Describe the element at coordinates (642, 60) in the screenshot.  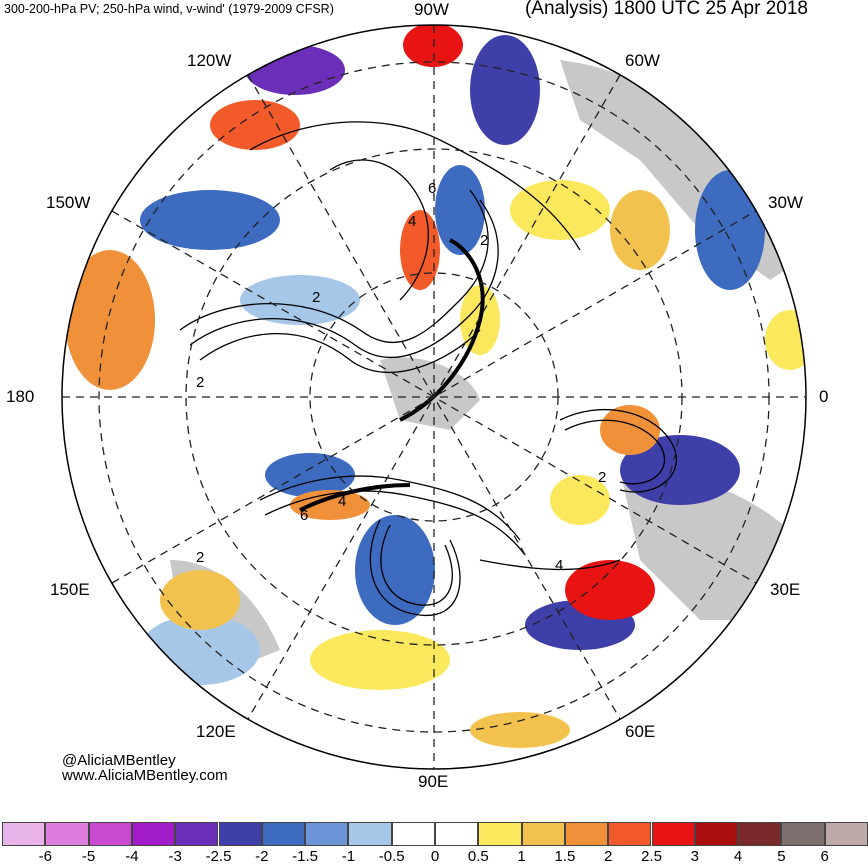
I see `lon-label-60w: 60W` at that location.